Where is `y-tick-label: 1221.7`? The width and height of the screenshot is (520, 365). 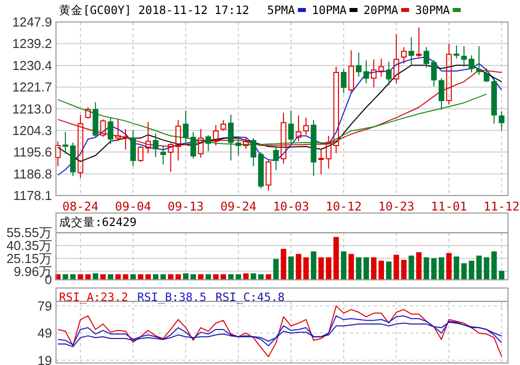
y-tick-label: 1221.7 is located at coordinates (32, 87).